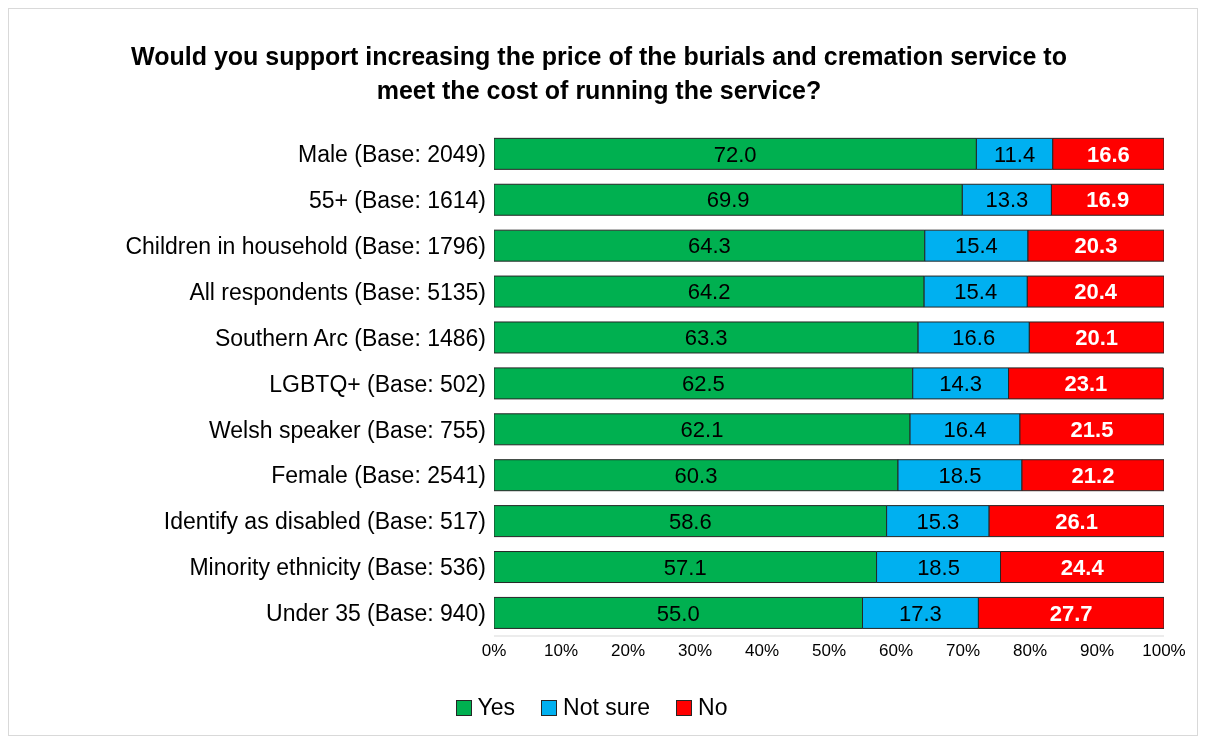 This screenshot has height=746, width=1208. I want to click on data-label: 27.7, so click(1071, 613).